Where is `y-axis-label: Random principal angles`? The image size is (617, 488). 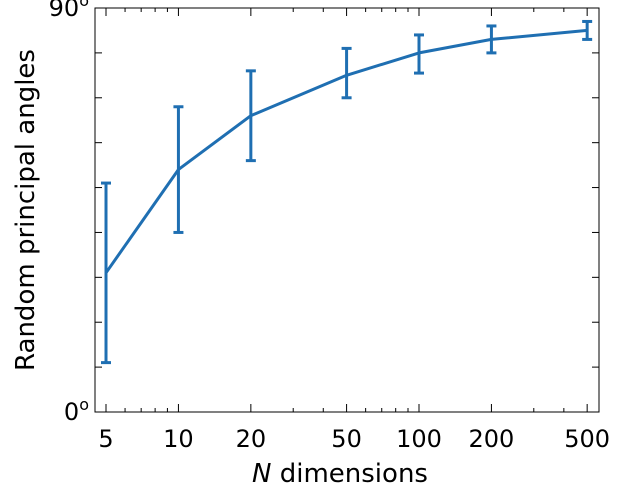
y-axis-label: Random principal angles is located at coordinates (26, 210).